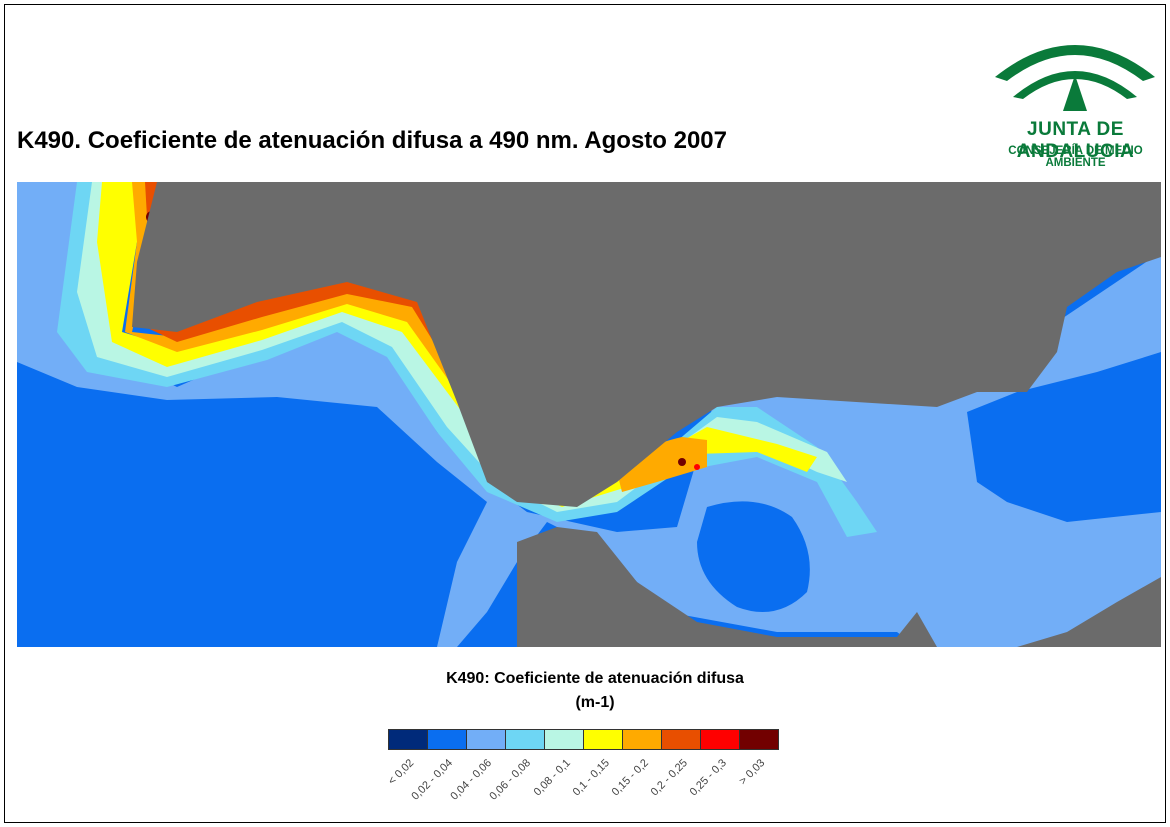 The height and width of the screenshot is (827, 1170). Describe the element at coordinates (400, 772) in the screenshot. I see `legend-label: < 0,02` at that location.